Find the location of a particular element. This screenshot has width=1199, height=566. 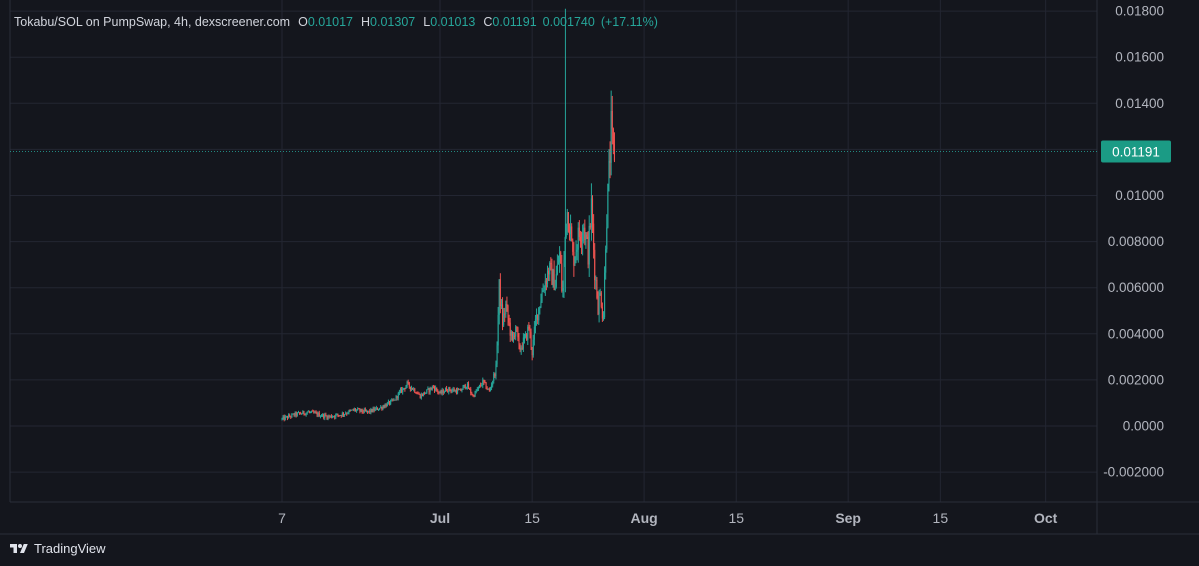

open-label: O is located at coordinates (303, 22).